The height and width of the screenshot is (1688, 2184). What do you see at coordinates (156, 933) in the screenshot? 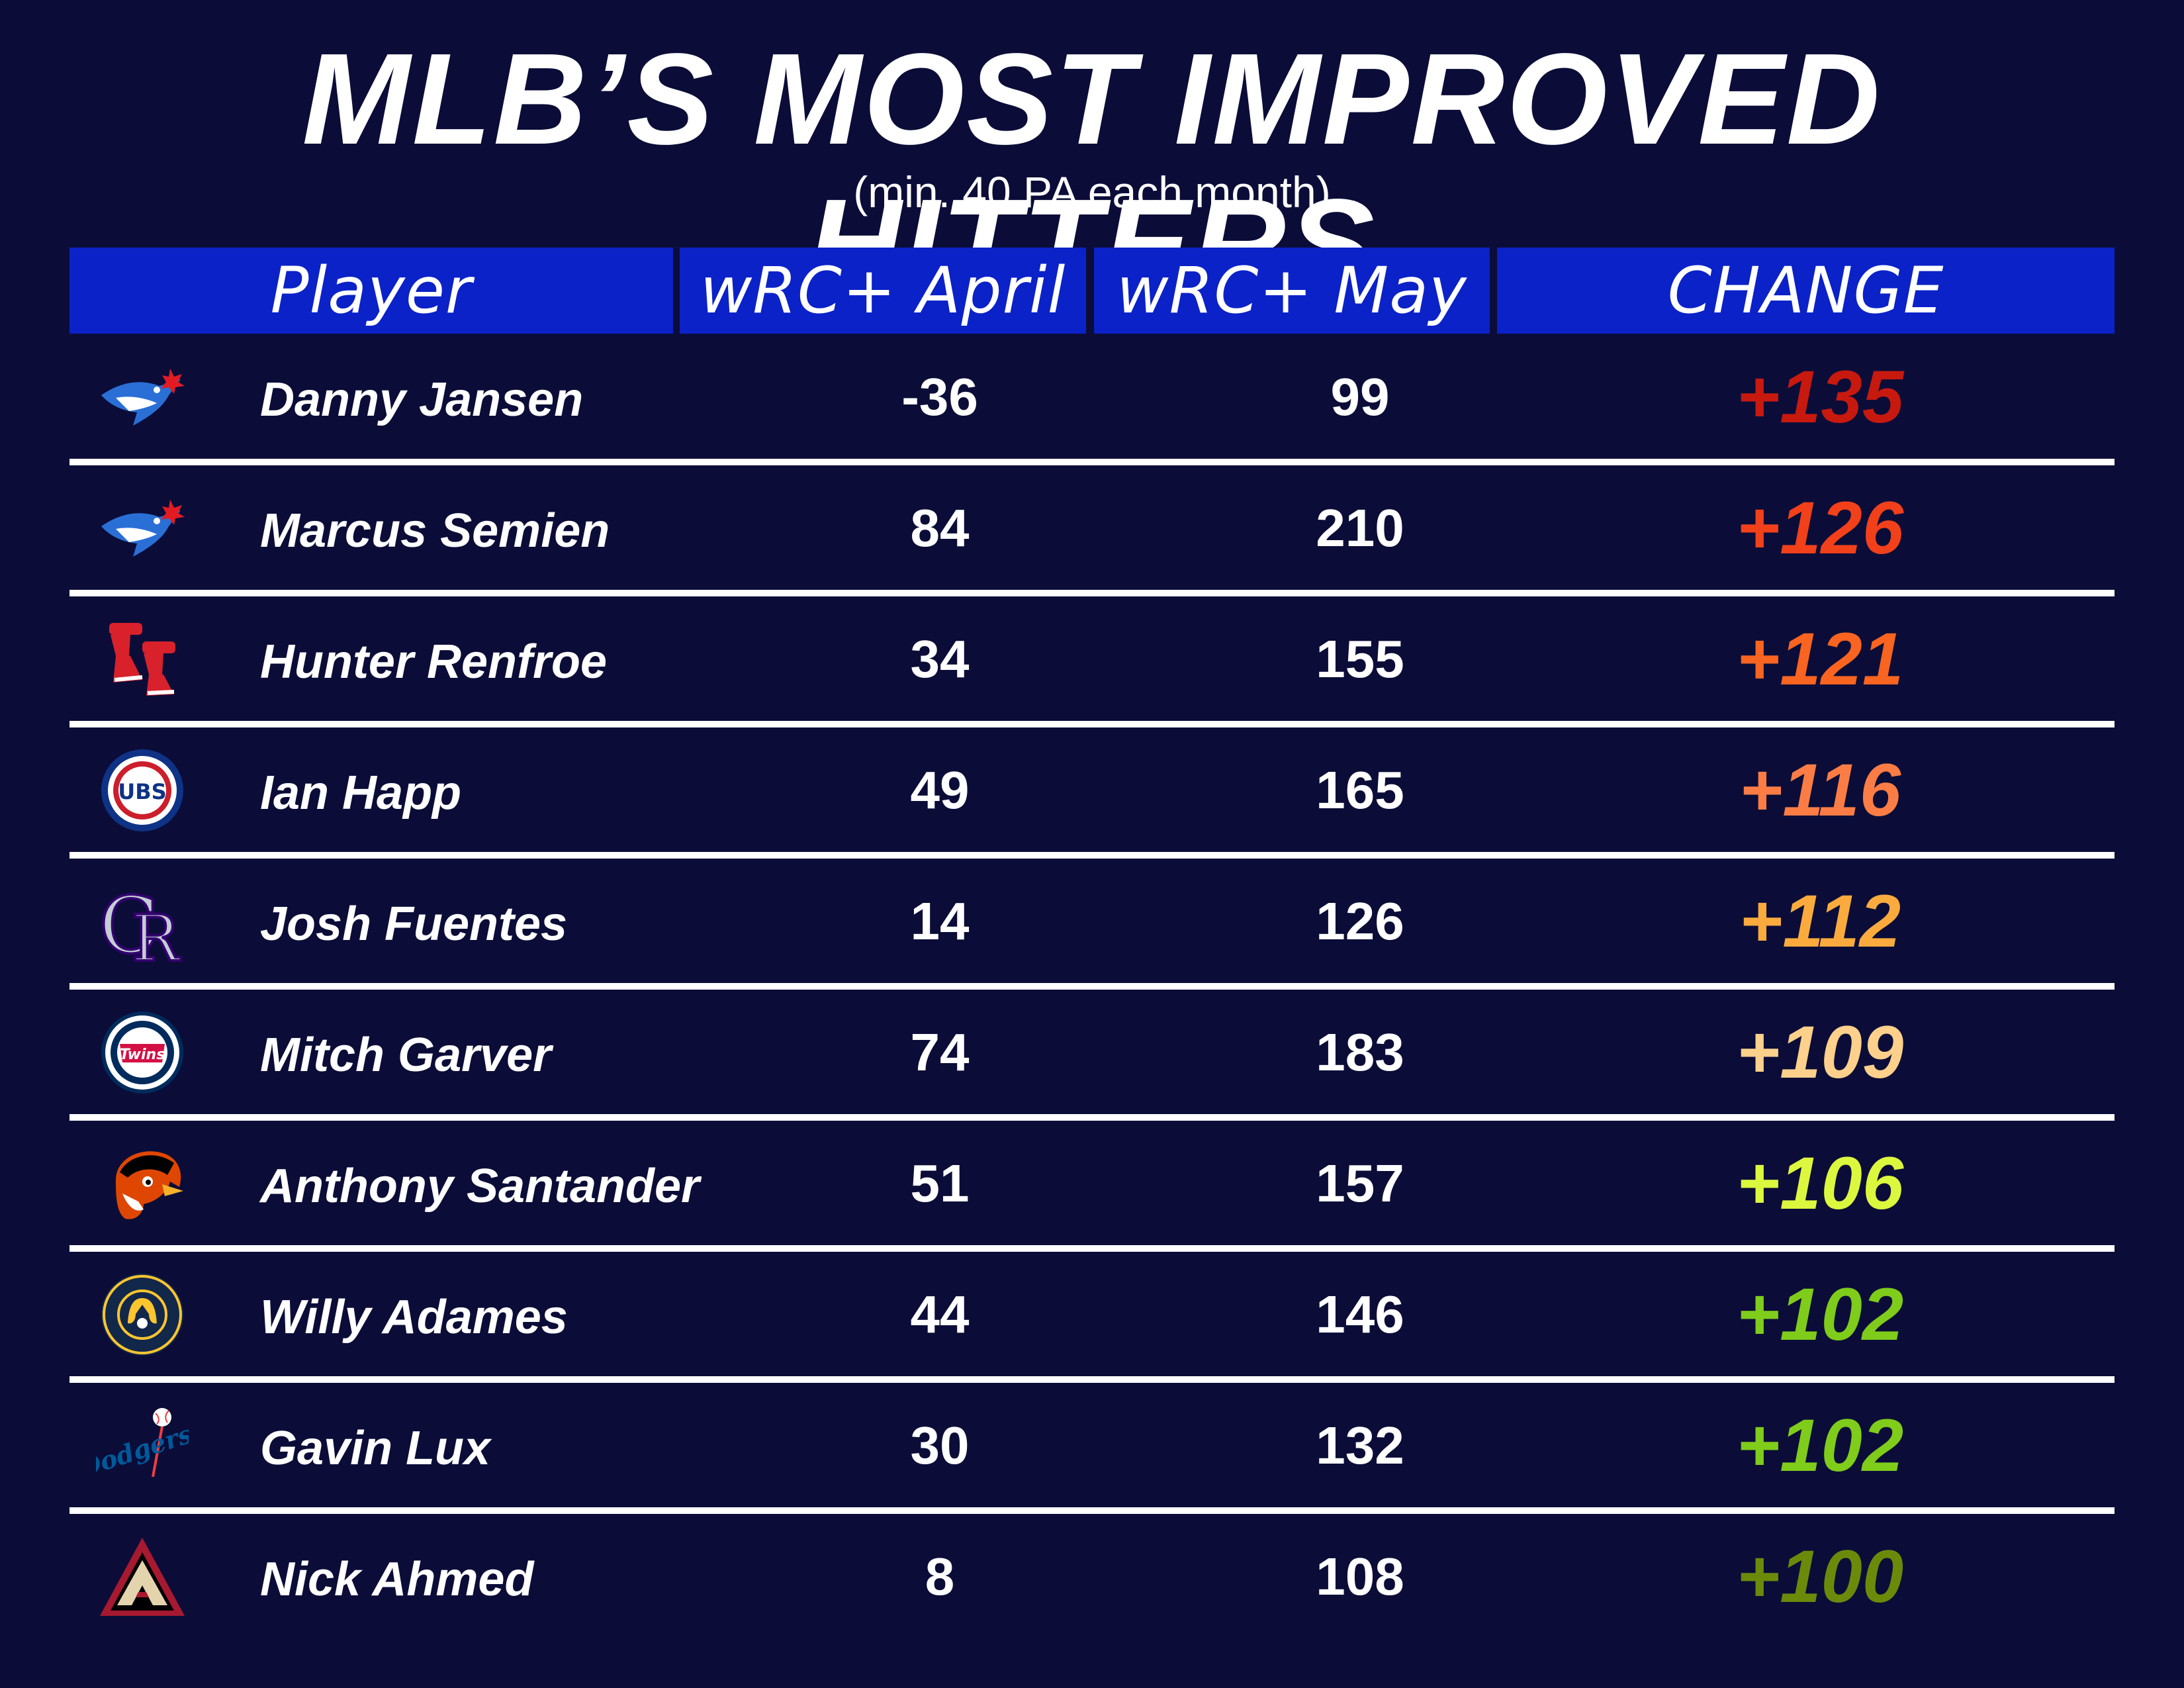
I see `svg-text: R` at bounding box center [156, 933].